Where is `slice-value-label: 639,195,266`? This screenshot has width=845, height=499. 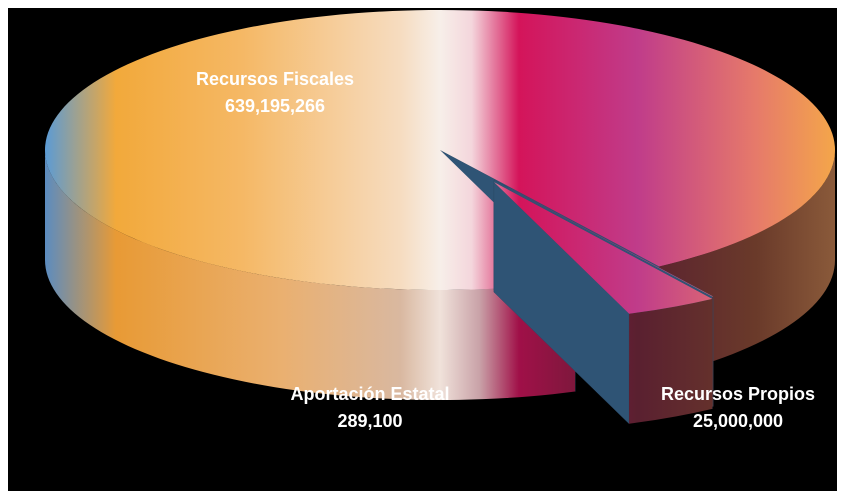
slice-value-label: 639,195,266 is located at coordinates (275, 106).